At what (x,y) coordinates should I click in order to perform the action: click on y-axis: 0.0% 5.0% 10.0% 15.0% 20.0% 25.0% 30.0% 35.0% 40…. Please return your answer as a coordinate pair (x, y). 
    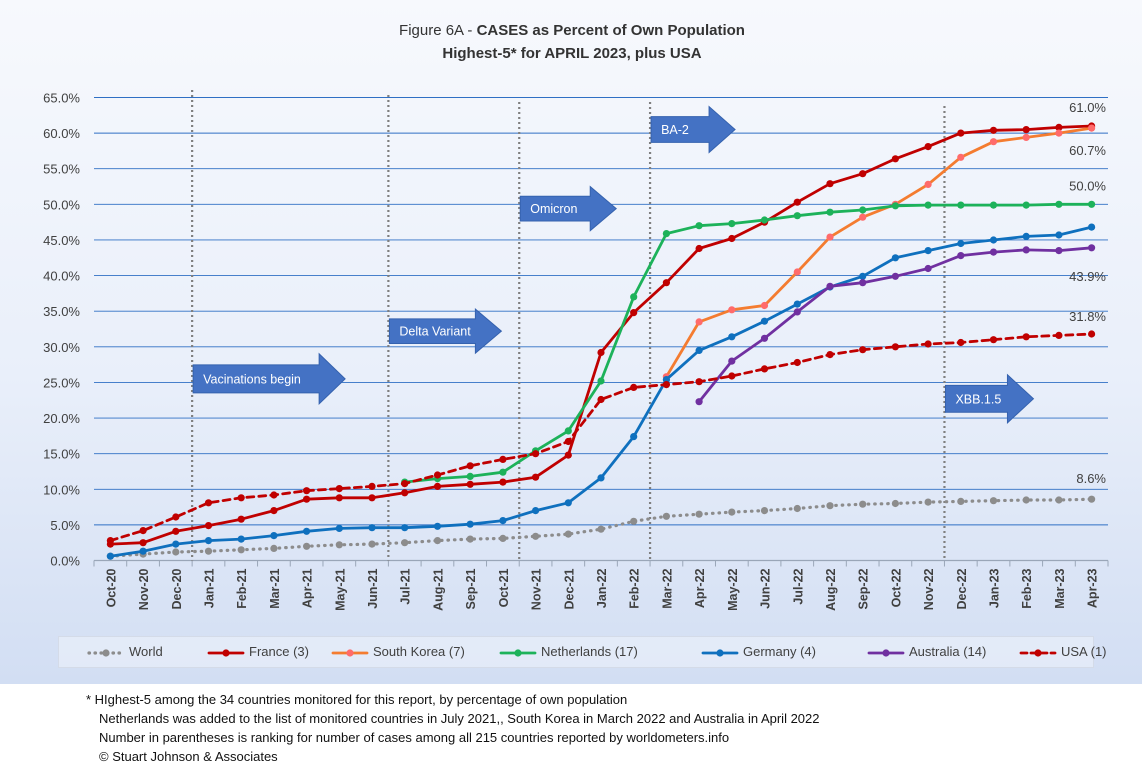
    Looking at the image, I should click on (61, 330).